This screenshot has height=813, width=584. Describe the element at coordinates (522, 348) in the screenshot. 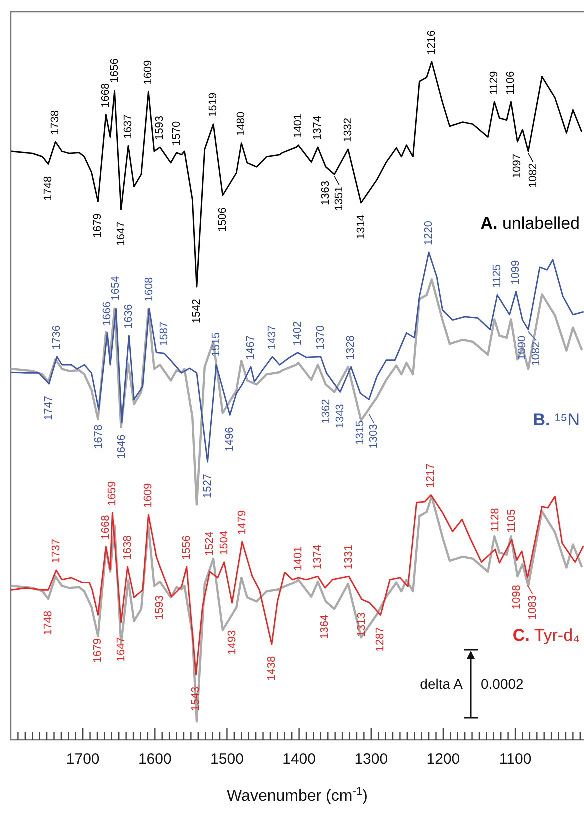

I see `annotation: 1090` at that location.